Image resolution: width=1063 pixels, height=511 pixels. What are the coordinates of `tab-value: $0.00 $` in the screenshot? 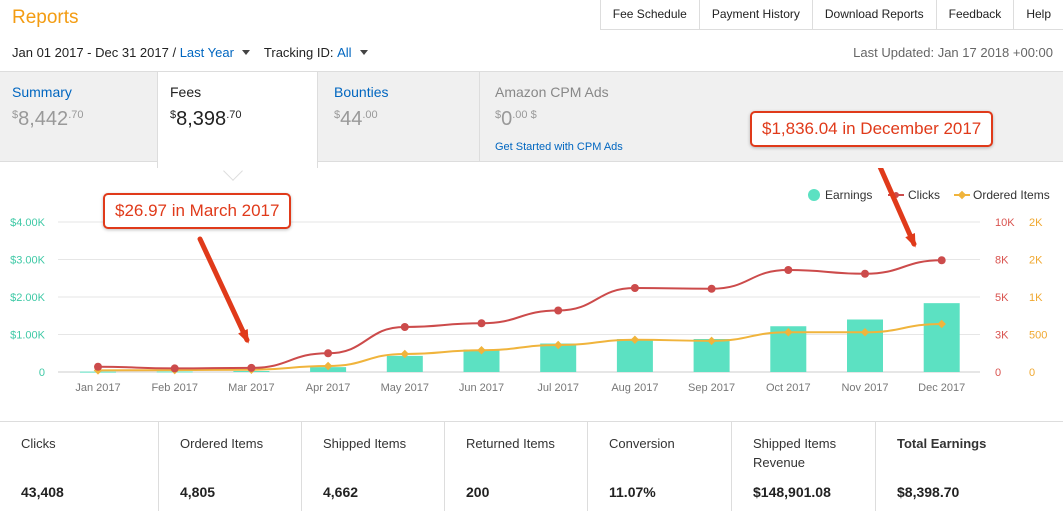 It's located at (516, 119).